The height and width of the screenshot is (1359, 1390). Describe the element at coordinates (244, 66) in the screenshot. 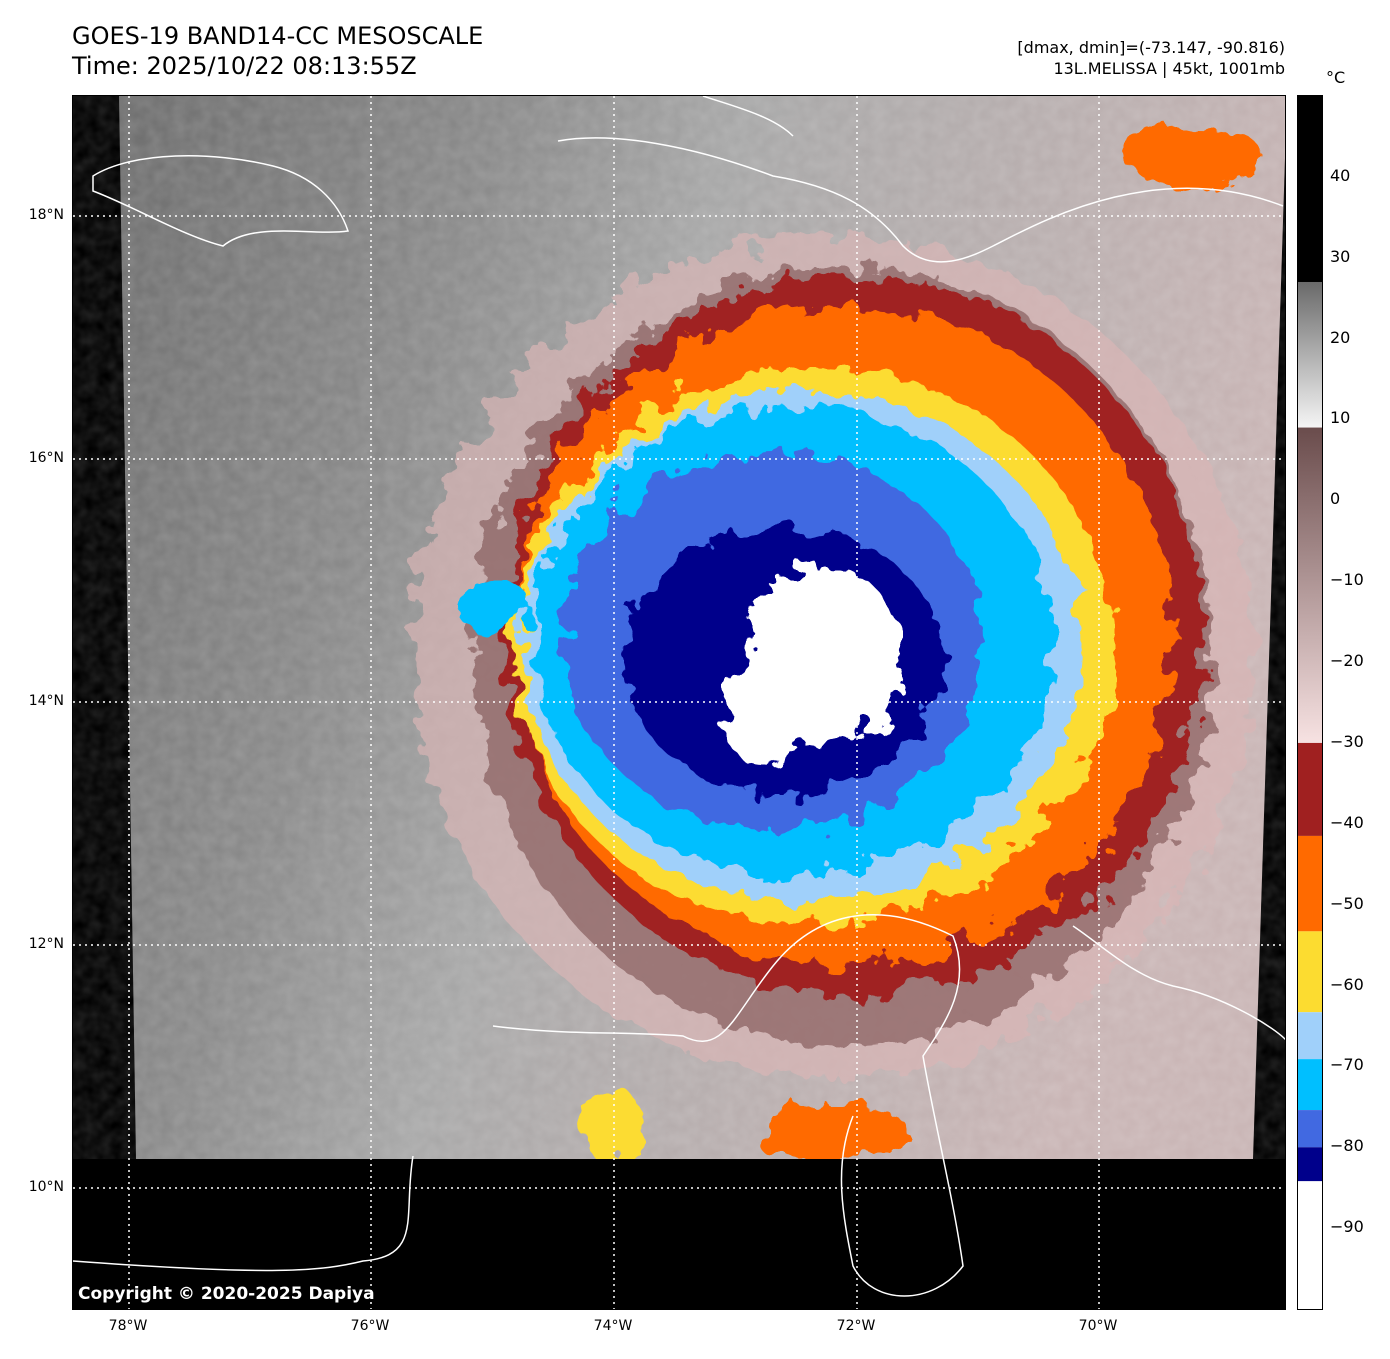

I see `observation-time: Time: 2025/10/22 08:13:55Z` at that location.